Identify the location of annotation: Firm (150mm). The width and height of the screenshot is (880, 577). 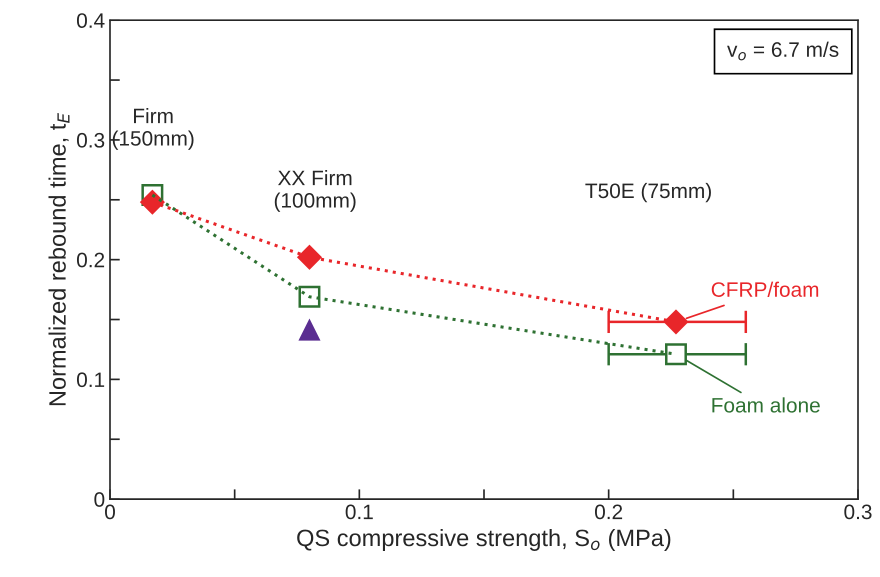
(153, 129).